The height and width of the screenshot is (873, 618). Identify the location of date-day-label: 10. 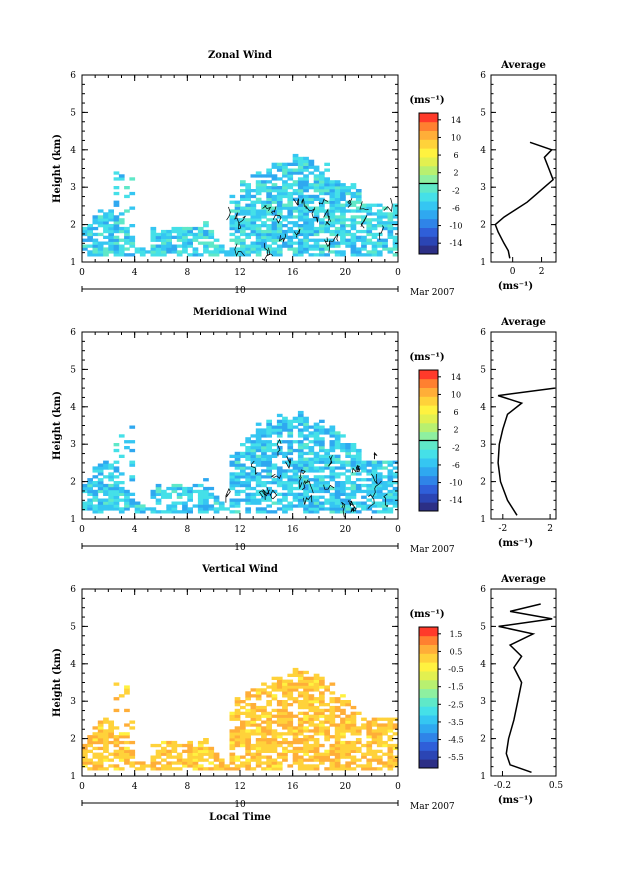
(240, 805).